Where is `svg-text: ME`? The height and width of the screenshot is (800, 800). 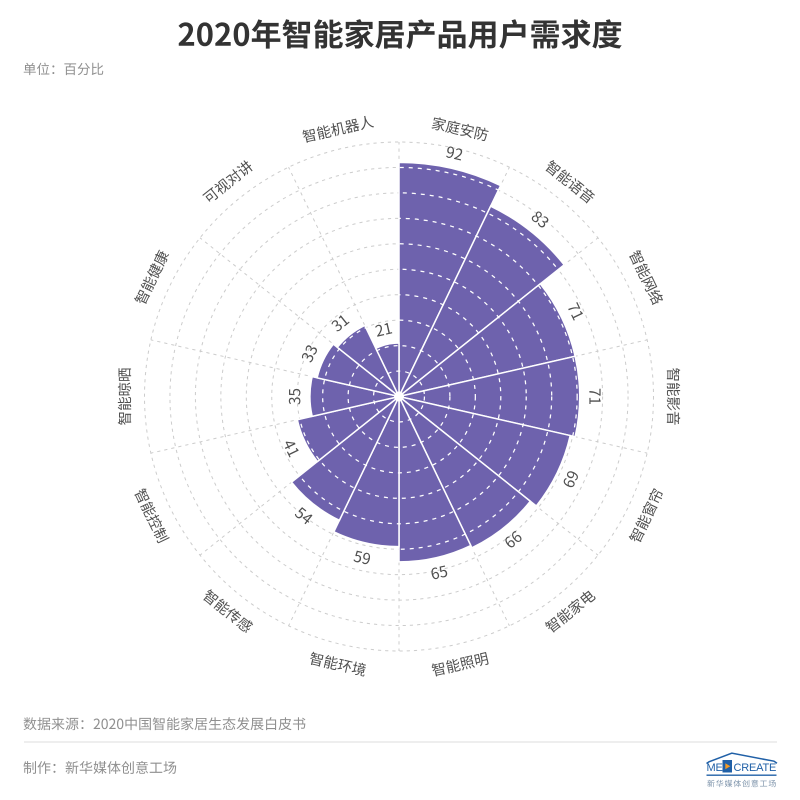
svg-text: ME is located at coordinates (715, 768).